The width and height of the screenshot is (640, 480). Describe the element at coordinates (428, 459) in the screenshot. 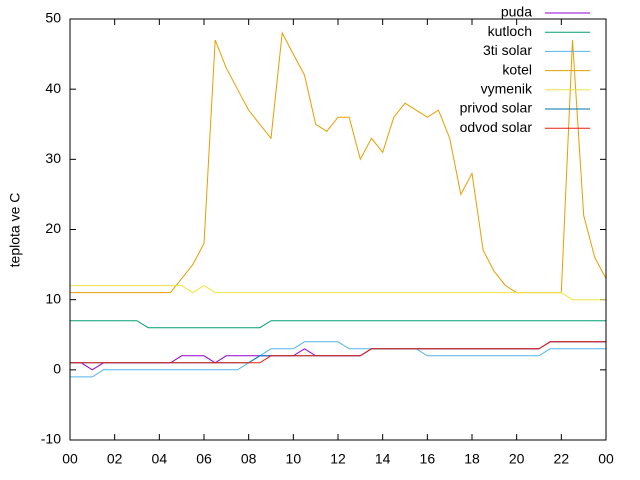

I see `x-tick-label: 16` at that location.